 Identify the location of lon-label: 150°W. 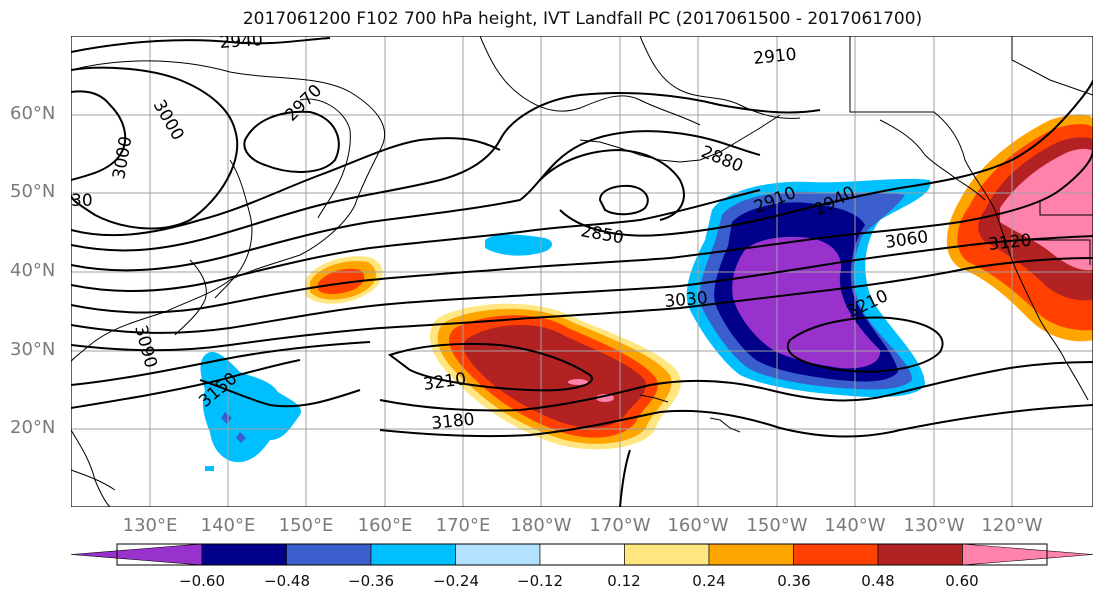
(777, 525).